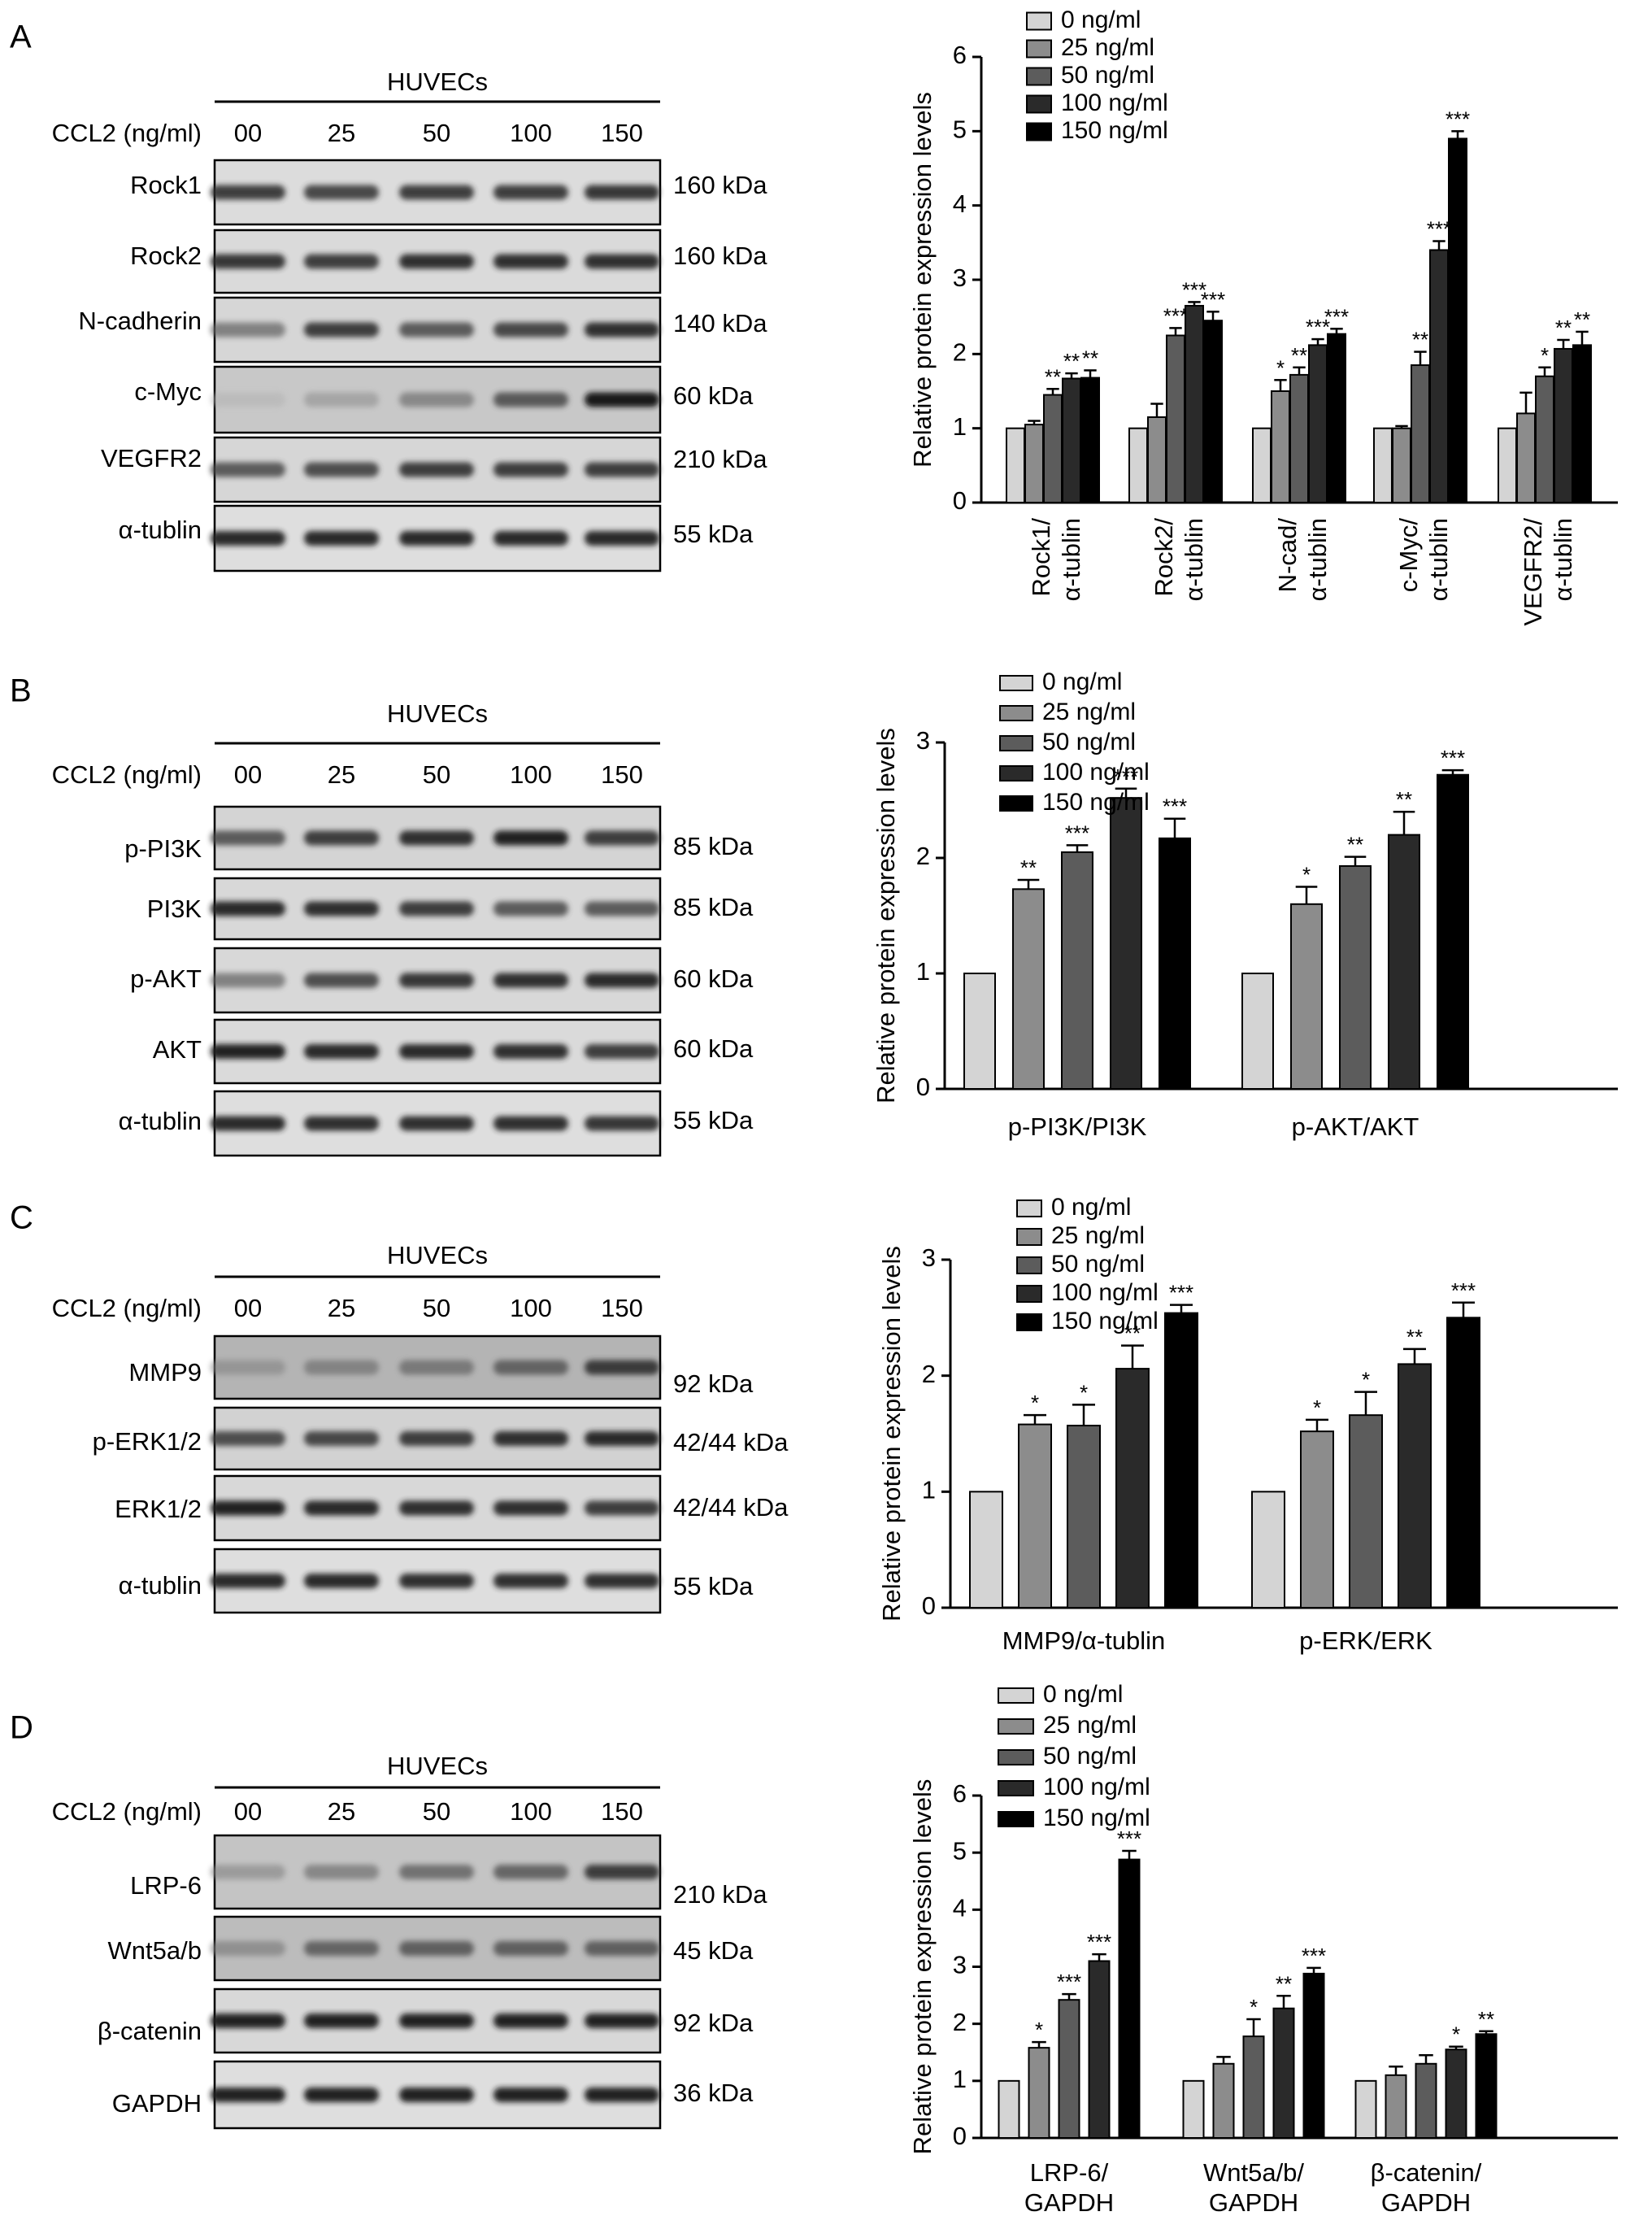 Image resolution: width=1652 pixels, height=2216 pixels. I want to click on category-label: N-cad/, so click(1287, 555).